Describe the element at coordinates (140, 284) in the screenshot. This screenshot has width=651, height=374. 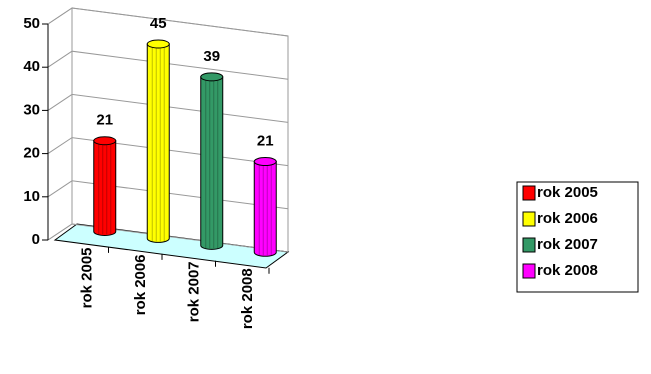
I see `x-tick-label: rok 2006` at that location.